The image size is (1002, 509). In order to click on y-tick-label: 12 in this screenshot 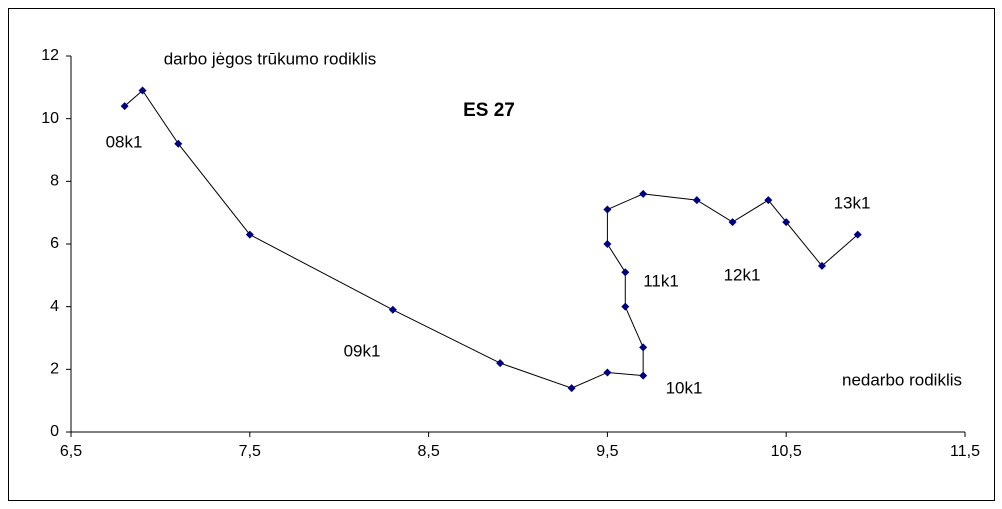, I will do `click(50, 55)`.